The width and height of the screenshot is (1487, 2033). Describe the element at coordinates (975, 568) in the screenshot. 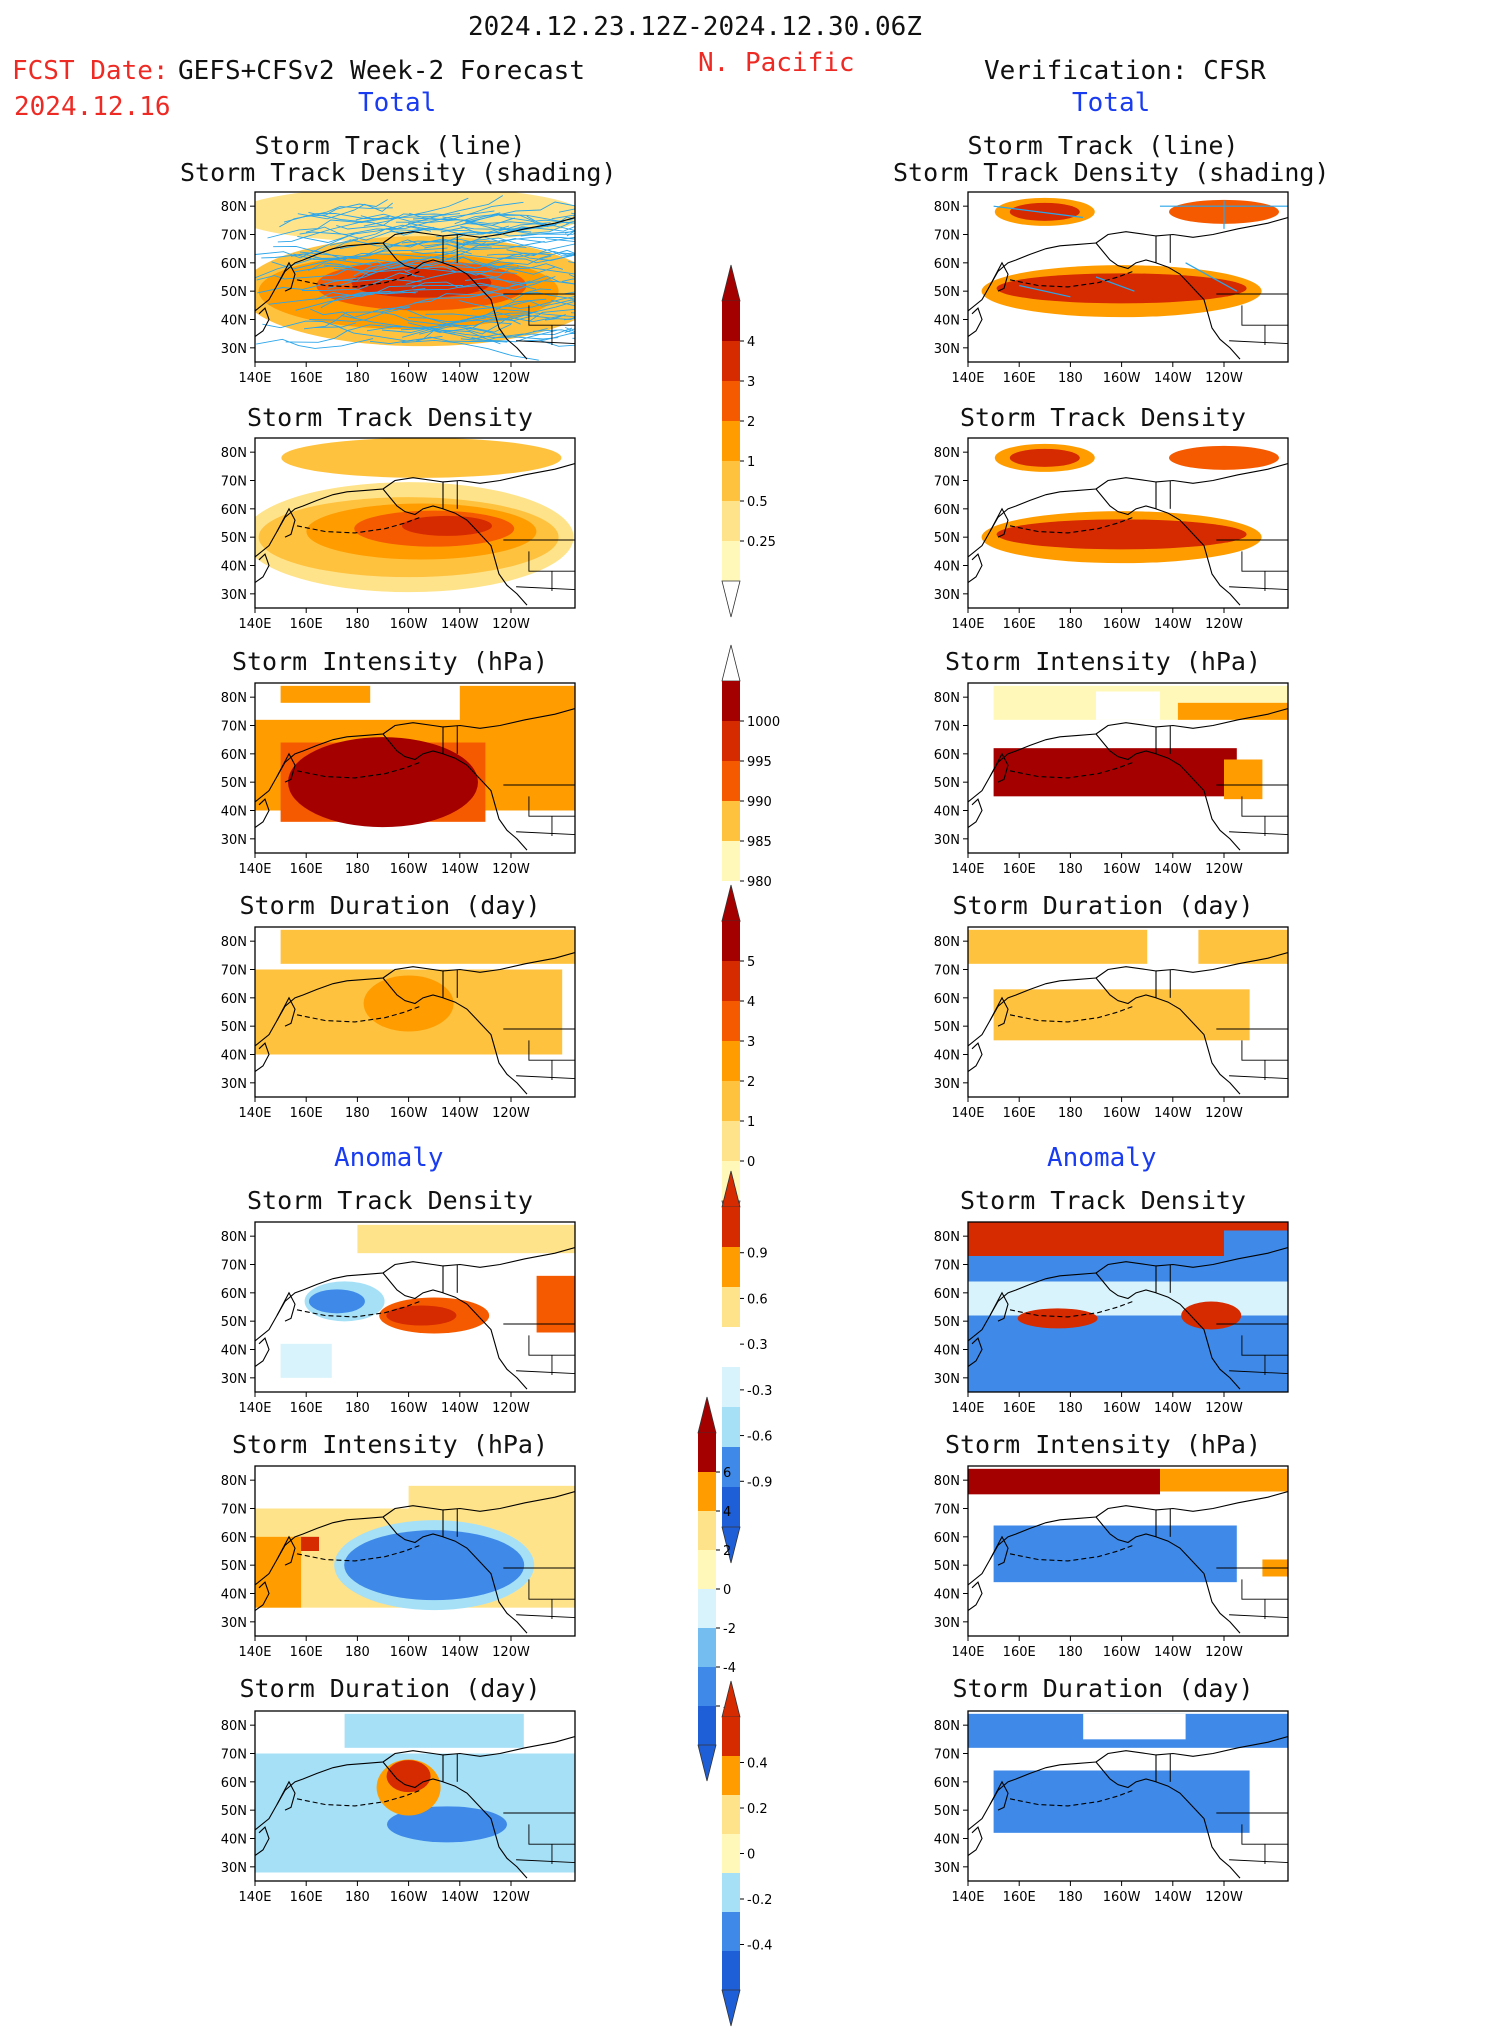

I see `coastline-japan` at that location.